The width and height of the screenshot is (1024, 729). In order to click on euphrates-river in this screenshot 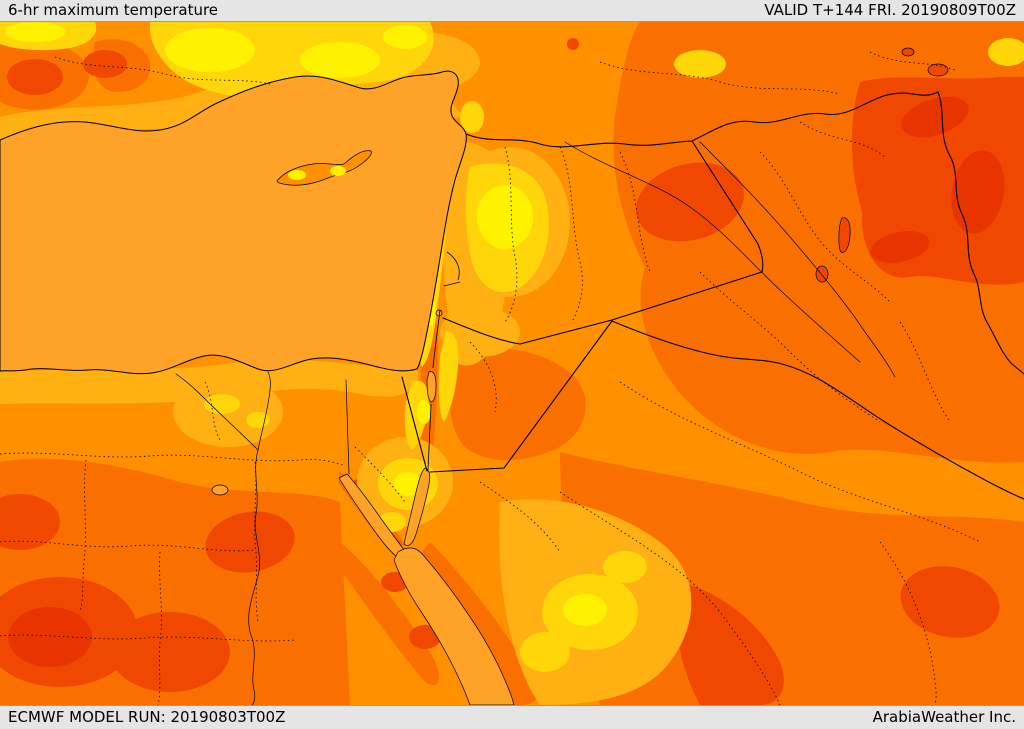, I will do `click(712, 252)`.